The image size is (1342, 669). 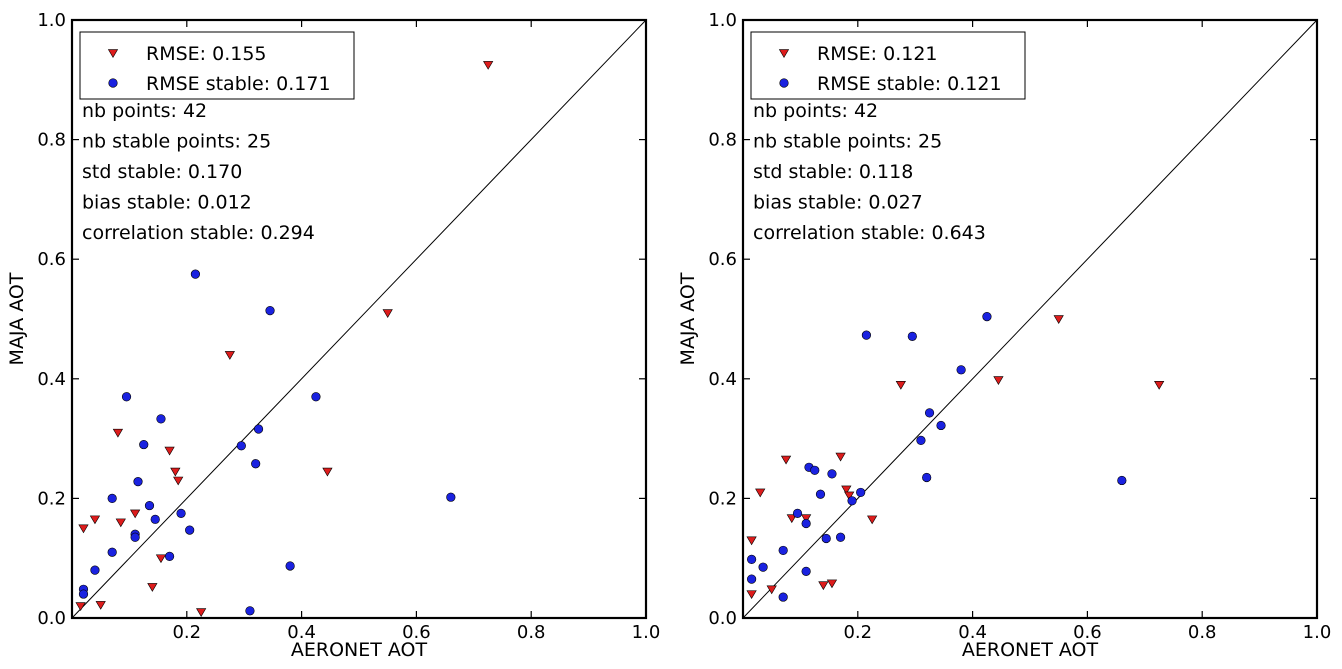 What do you see at coordinates (198, 233) in the screenshot?
I see `stat-line: correlation stable: 0.294` at bounding box center [198, 233].